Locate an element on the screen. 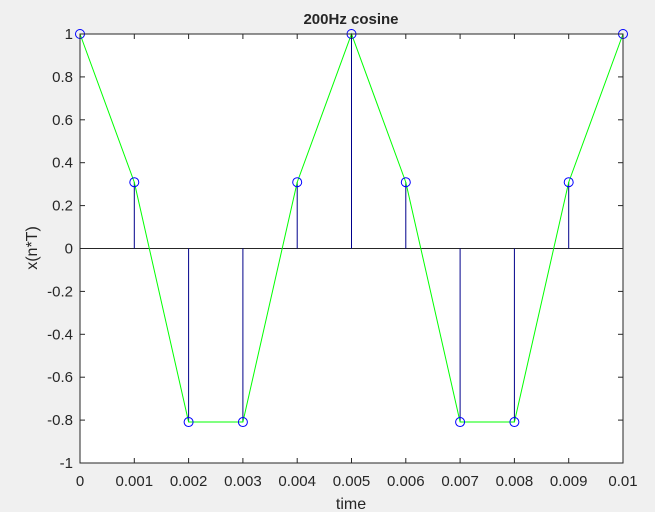  x-tick-label: 0.005 is located at coordinates (352, 481).